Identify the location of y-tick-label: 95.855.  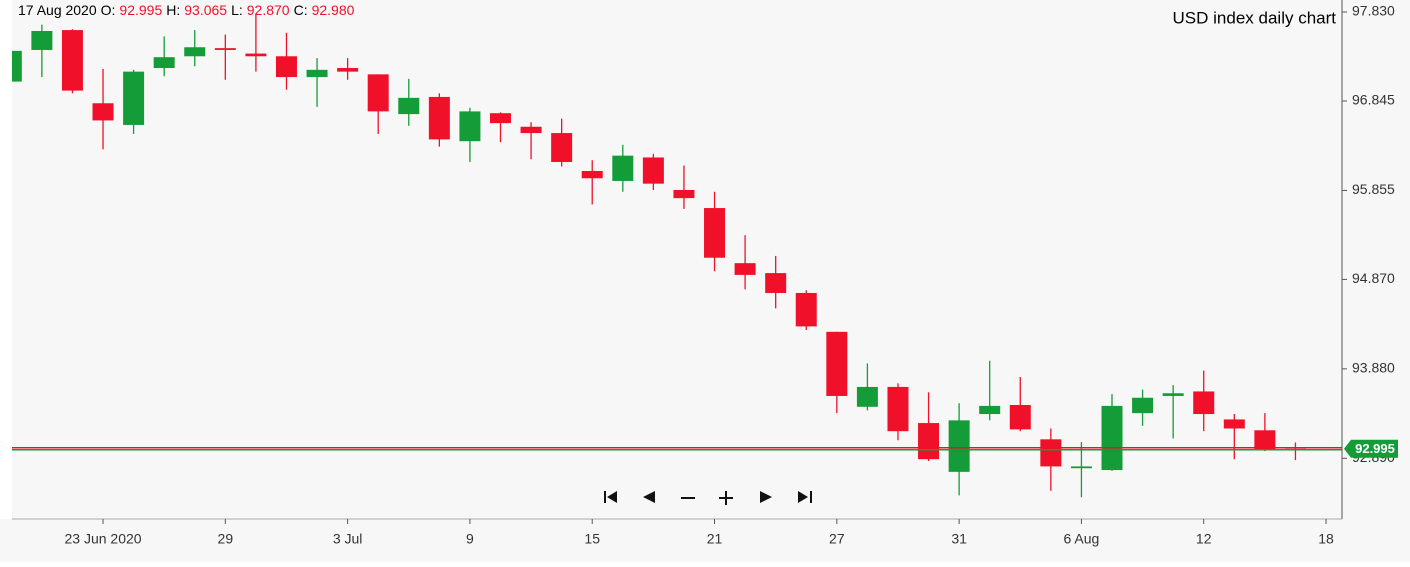
(1373, 189).